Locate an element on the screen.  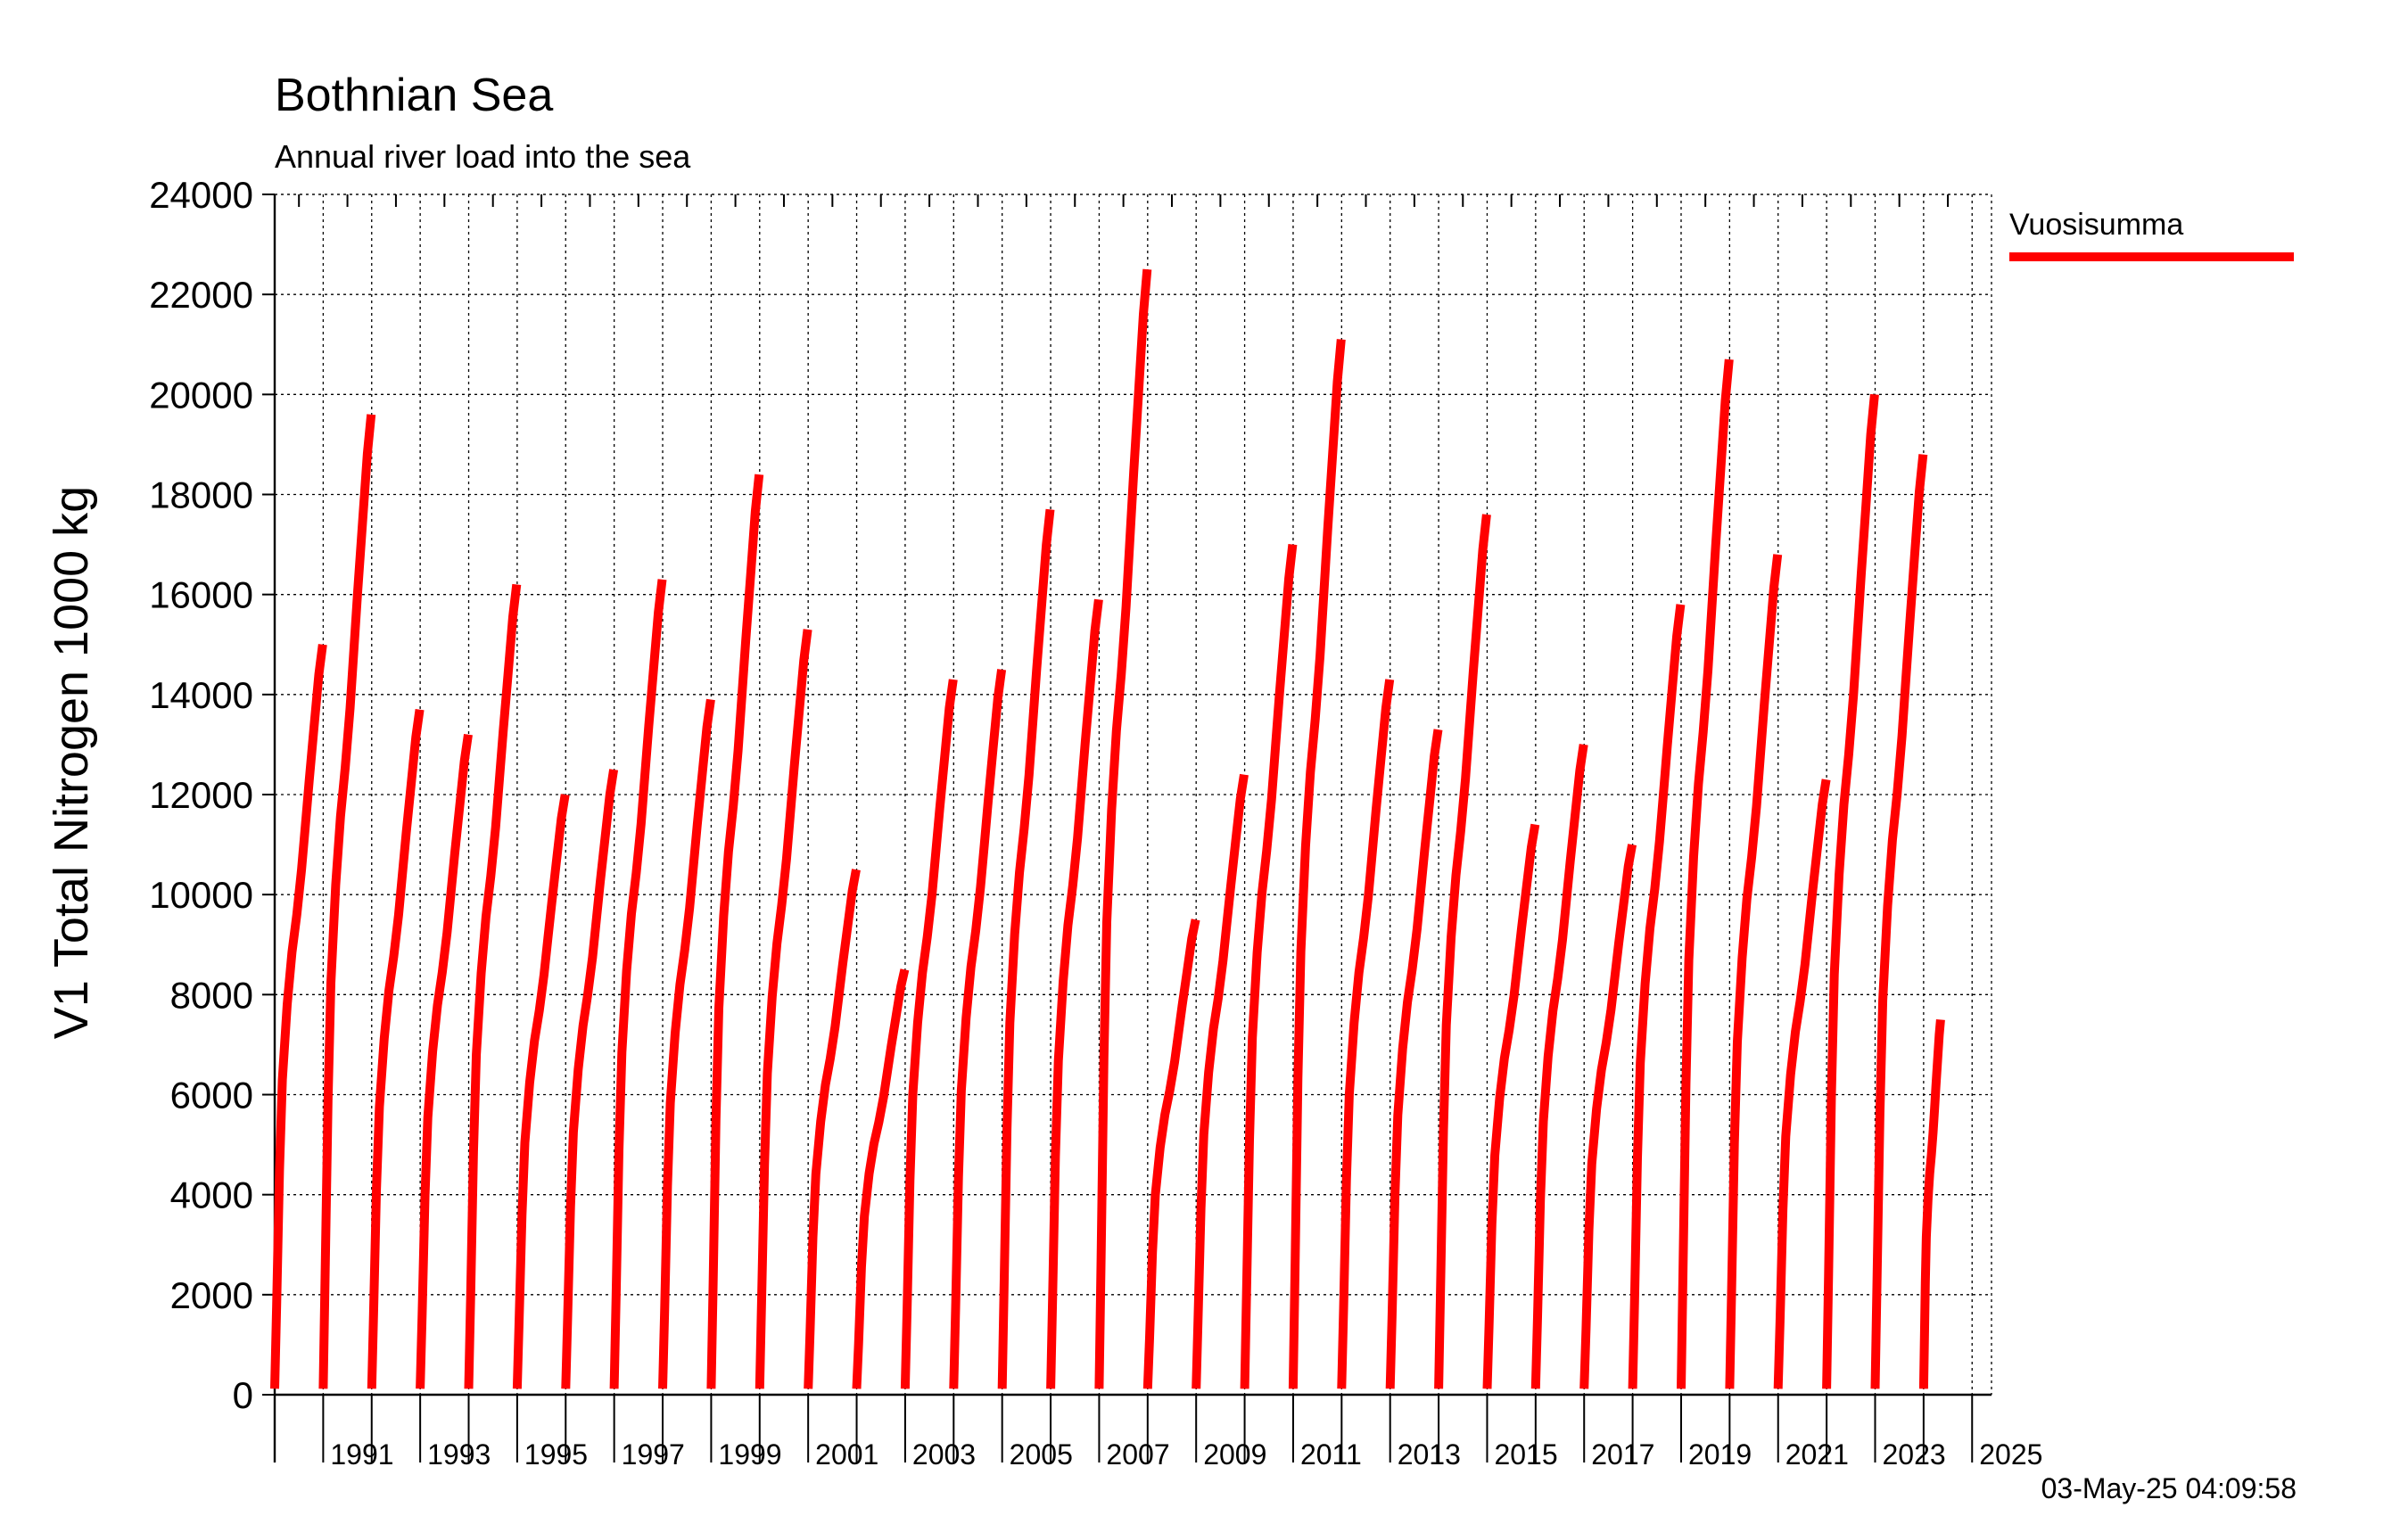
x-tick-label: 2023 is located at coordinates (1913, 1454).